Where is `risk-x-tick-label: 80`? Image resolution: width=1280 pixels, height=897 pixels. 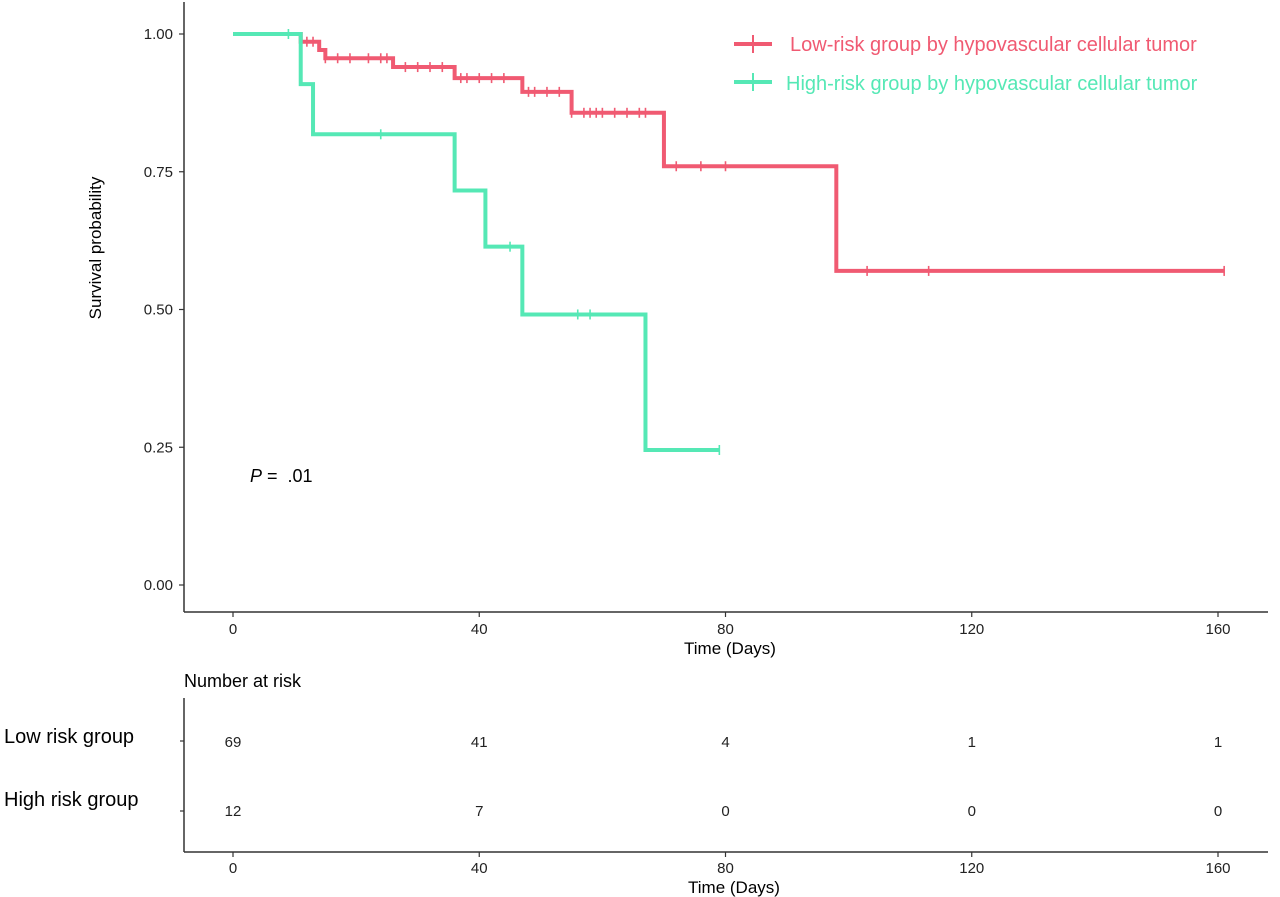
risk-x-tick-label: 80 is located at coordinates (725, 868).